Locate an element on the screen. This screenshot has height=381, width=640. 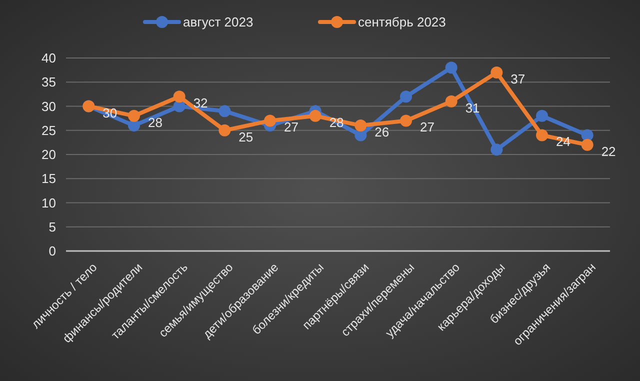
data-label: 32 is located at coordinates (200, 103).